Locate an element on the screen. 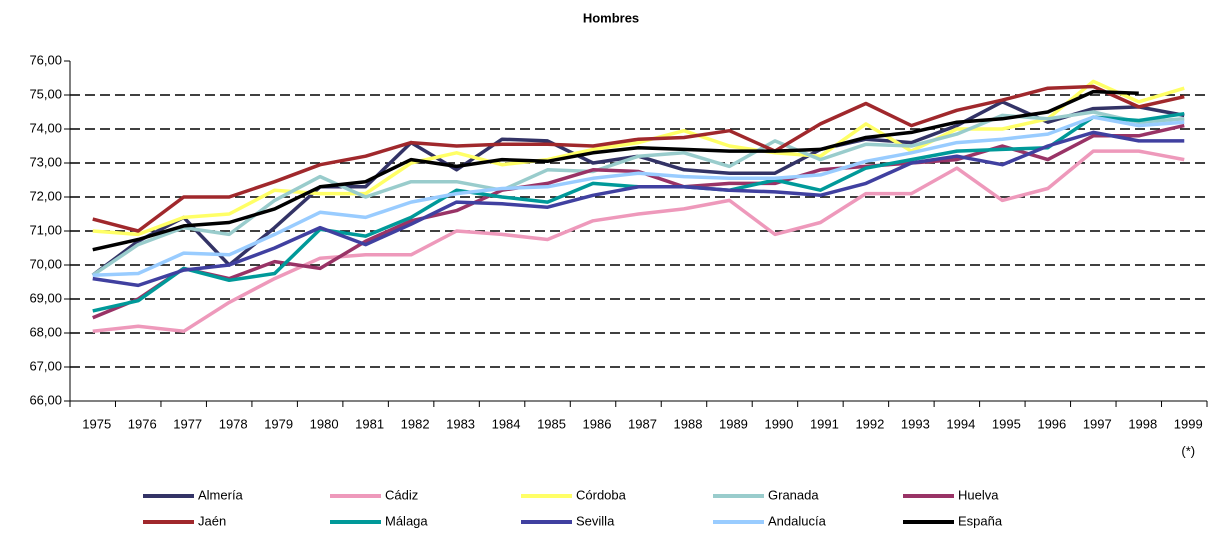 The image size is (1221, 536). legend-label: Huelva is located at coordinates (978, 494).